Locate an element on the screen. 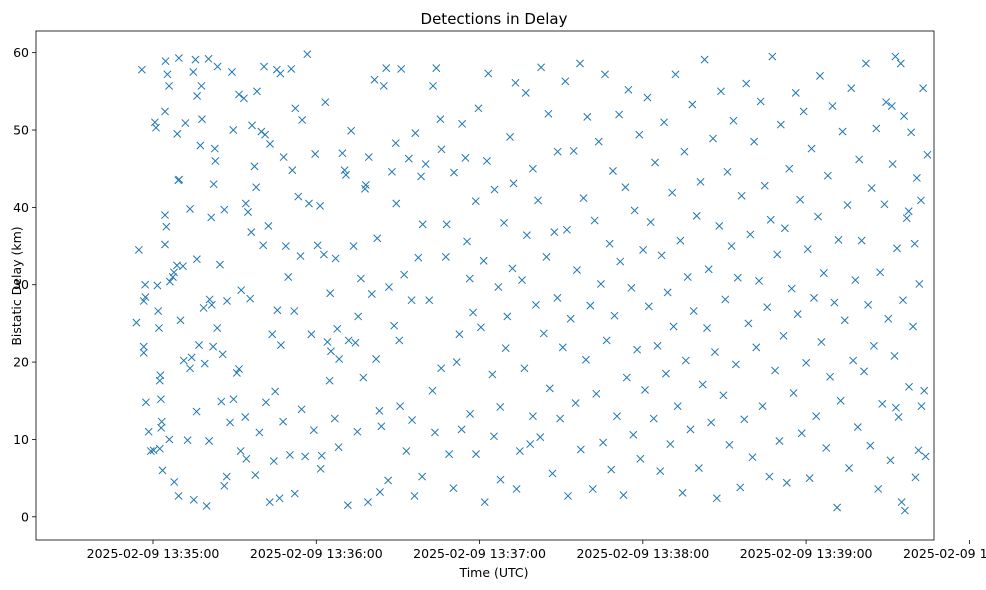 This screenshot has height=590, width=986. x-tick-label: 2025-02-09 13:36:00 is located at coordinates (316, 553).